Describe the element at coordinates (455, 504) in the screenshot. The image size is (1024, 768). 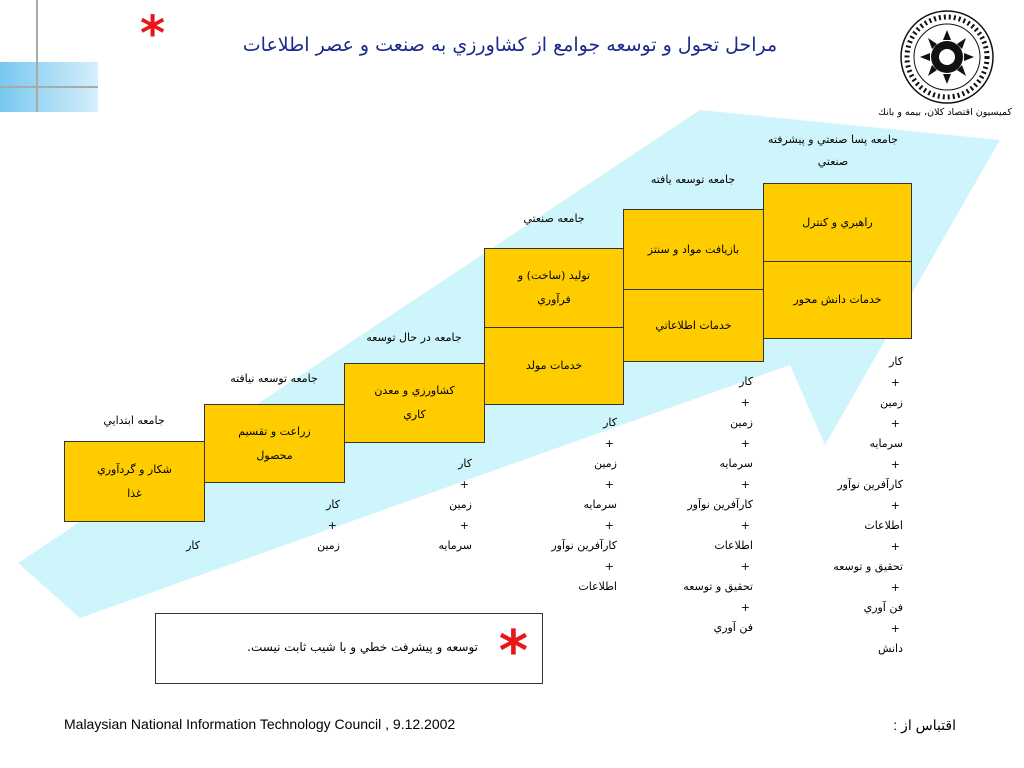
I see `resource-list-developing: كار + زمين + سرمايه` at that location.